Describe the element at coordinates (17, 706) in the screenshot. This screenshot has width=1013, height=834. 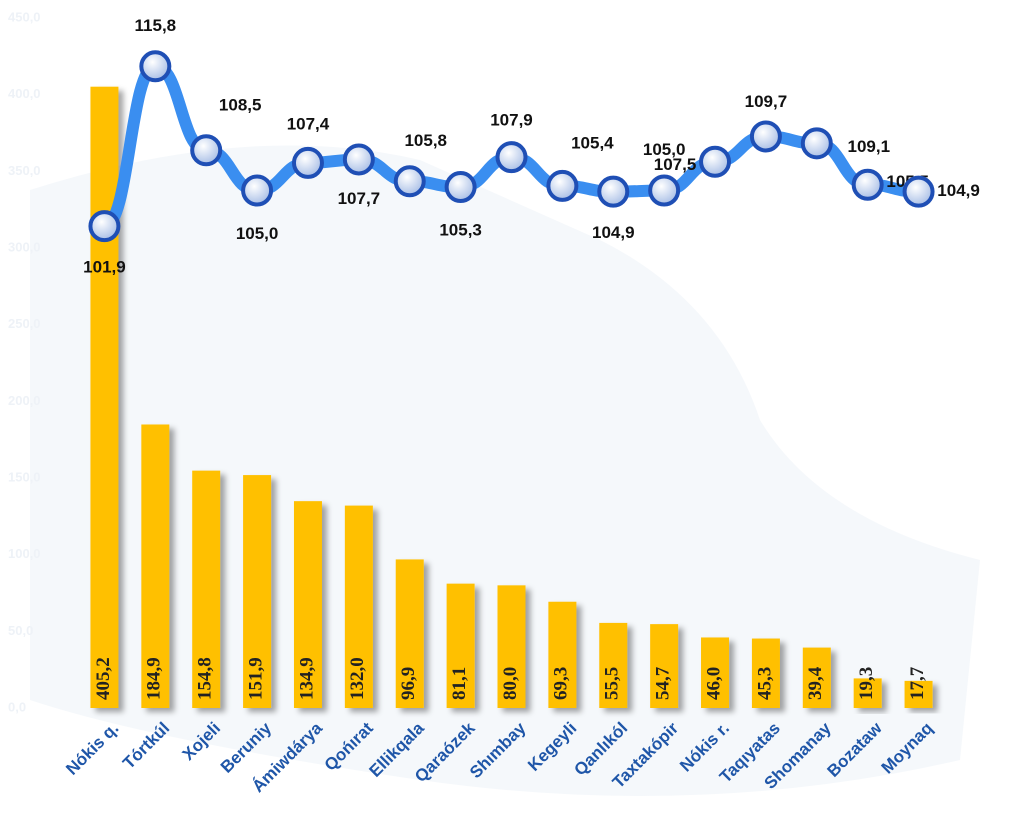
I see `y-tick-label: 0,0` at that location.